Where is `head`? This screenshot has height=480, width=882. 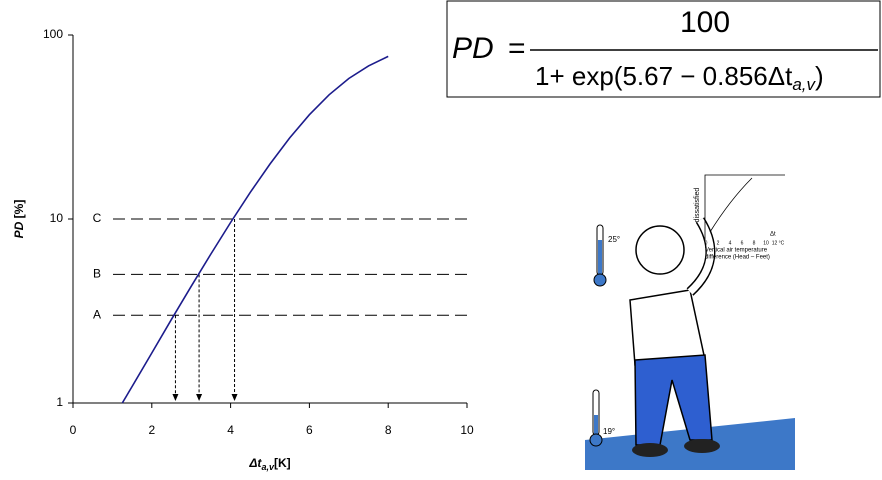
head is located at coordinates (660, 250).